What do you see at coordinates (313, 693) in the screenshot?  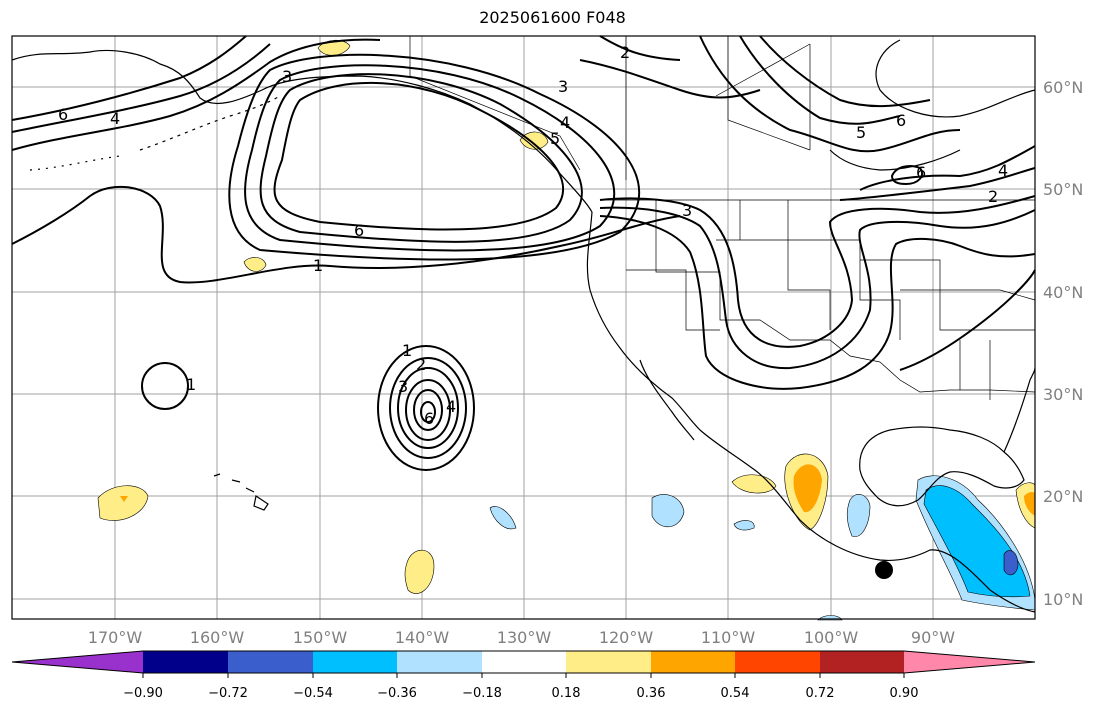 I see `colorbar-tick-label: −0.54` at bounding box center [313, 693].